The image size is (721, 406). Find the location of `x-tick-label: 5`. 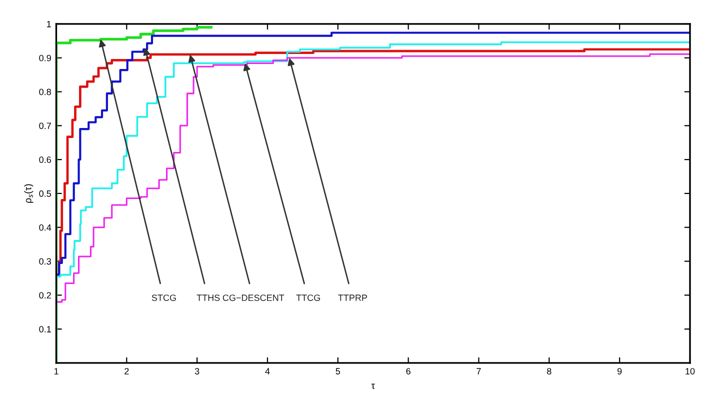

x-tick-label: 5 is located at coordinates (338, 371).